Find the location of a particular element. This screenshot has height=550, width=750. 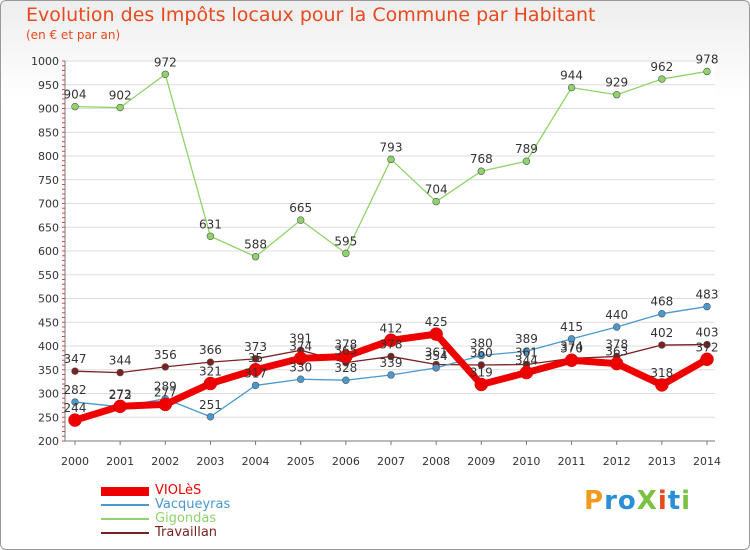

x-tick-label: 2009 is located at coordinates (481, 461).